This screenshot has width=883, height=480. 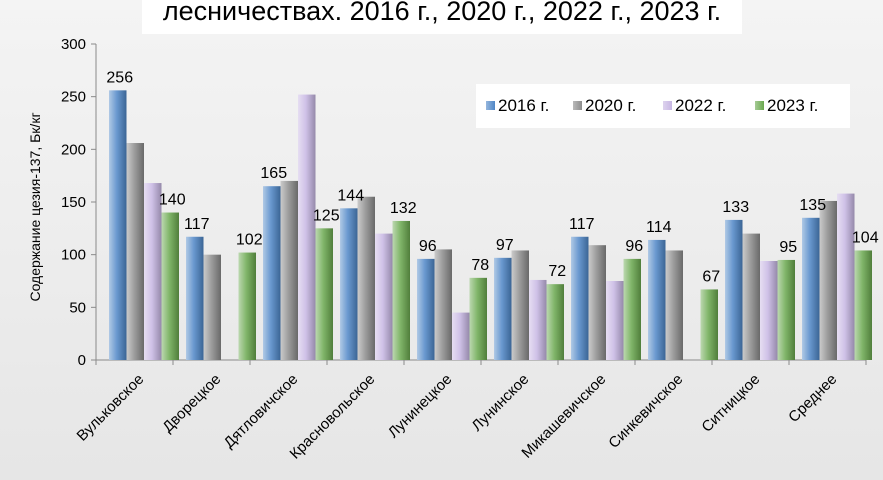 What do you see at coordinates (249, 240) in the screenshot?
I see `data-label: 102` at bounding box center [249, 240].